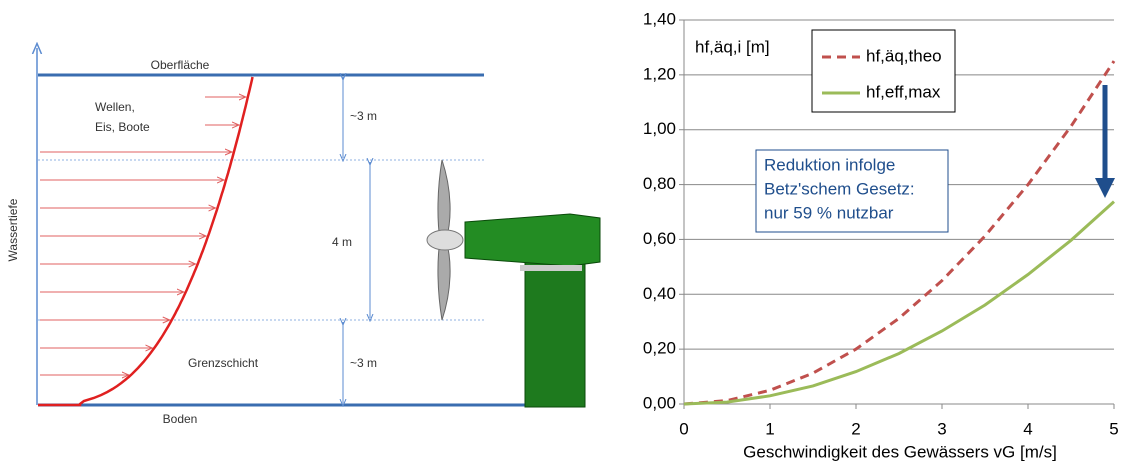 This screenshot has width=1123, height=474. Describe the element at coordinates (122, 127) in the screenshot. I see `label: Eis, Boote` at that location.